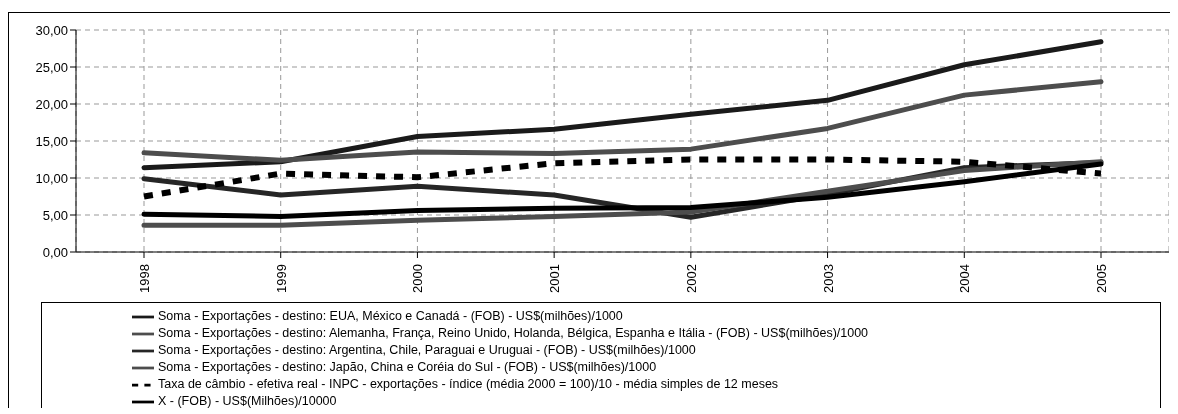 Image resolution: width=1178 pixels, height=414 pixels. Describe the element at coordinates (418, 278) in the screenshot. I see `x-tick-label: 2000` at that location.